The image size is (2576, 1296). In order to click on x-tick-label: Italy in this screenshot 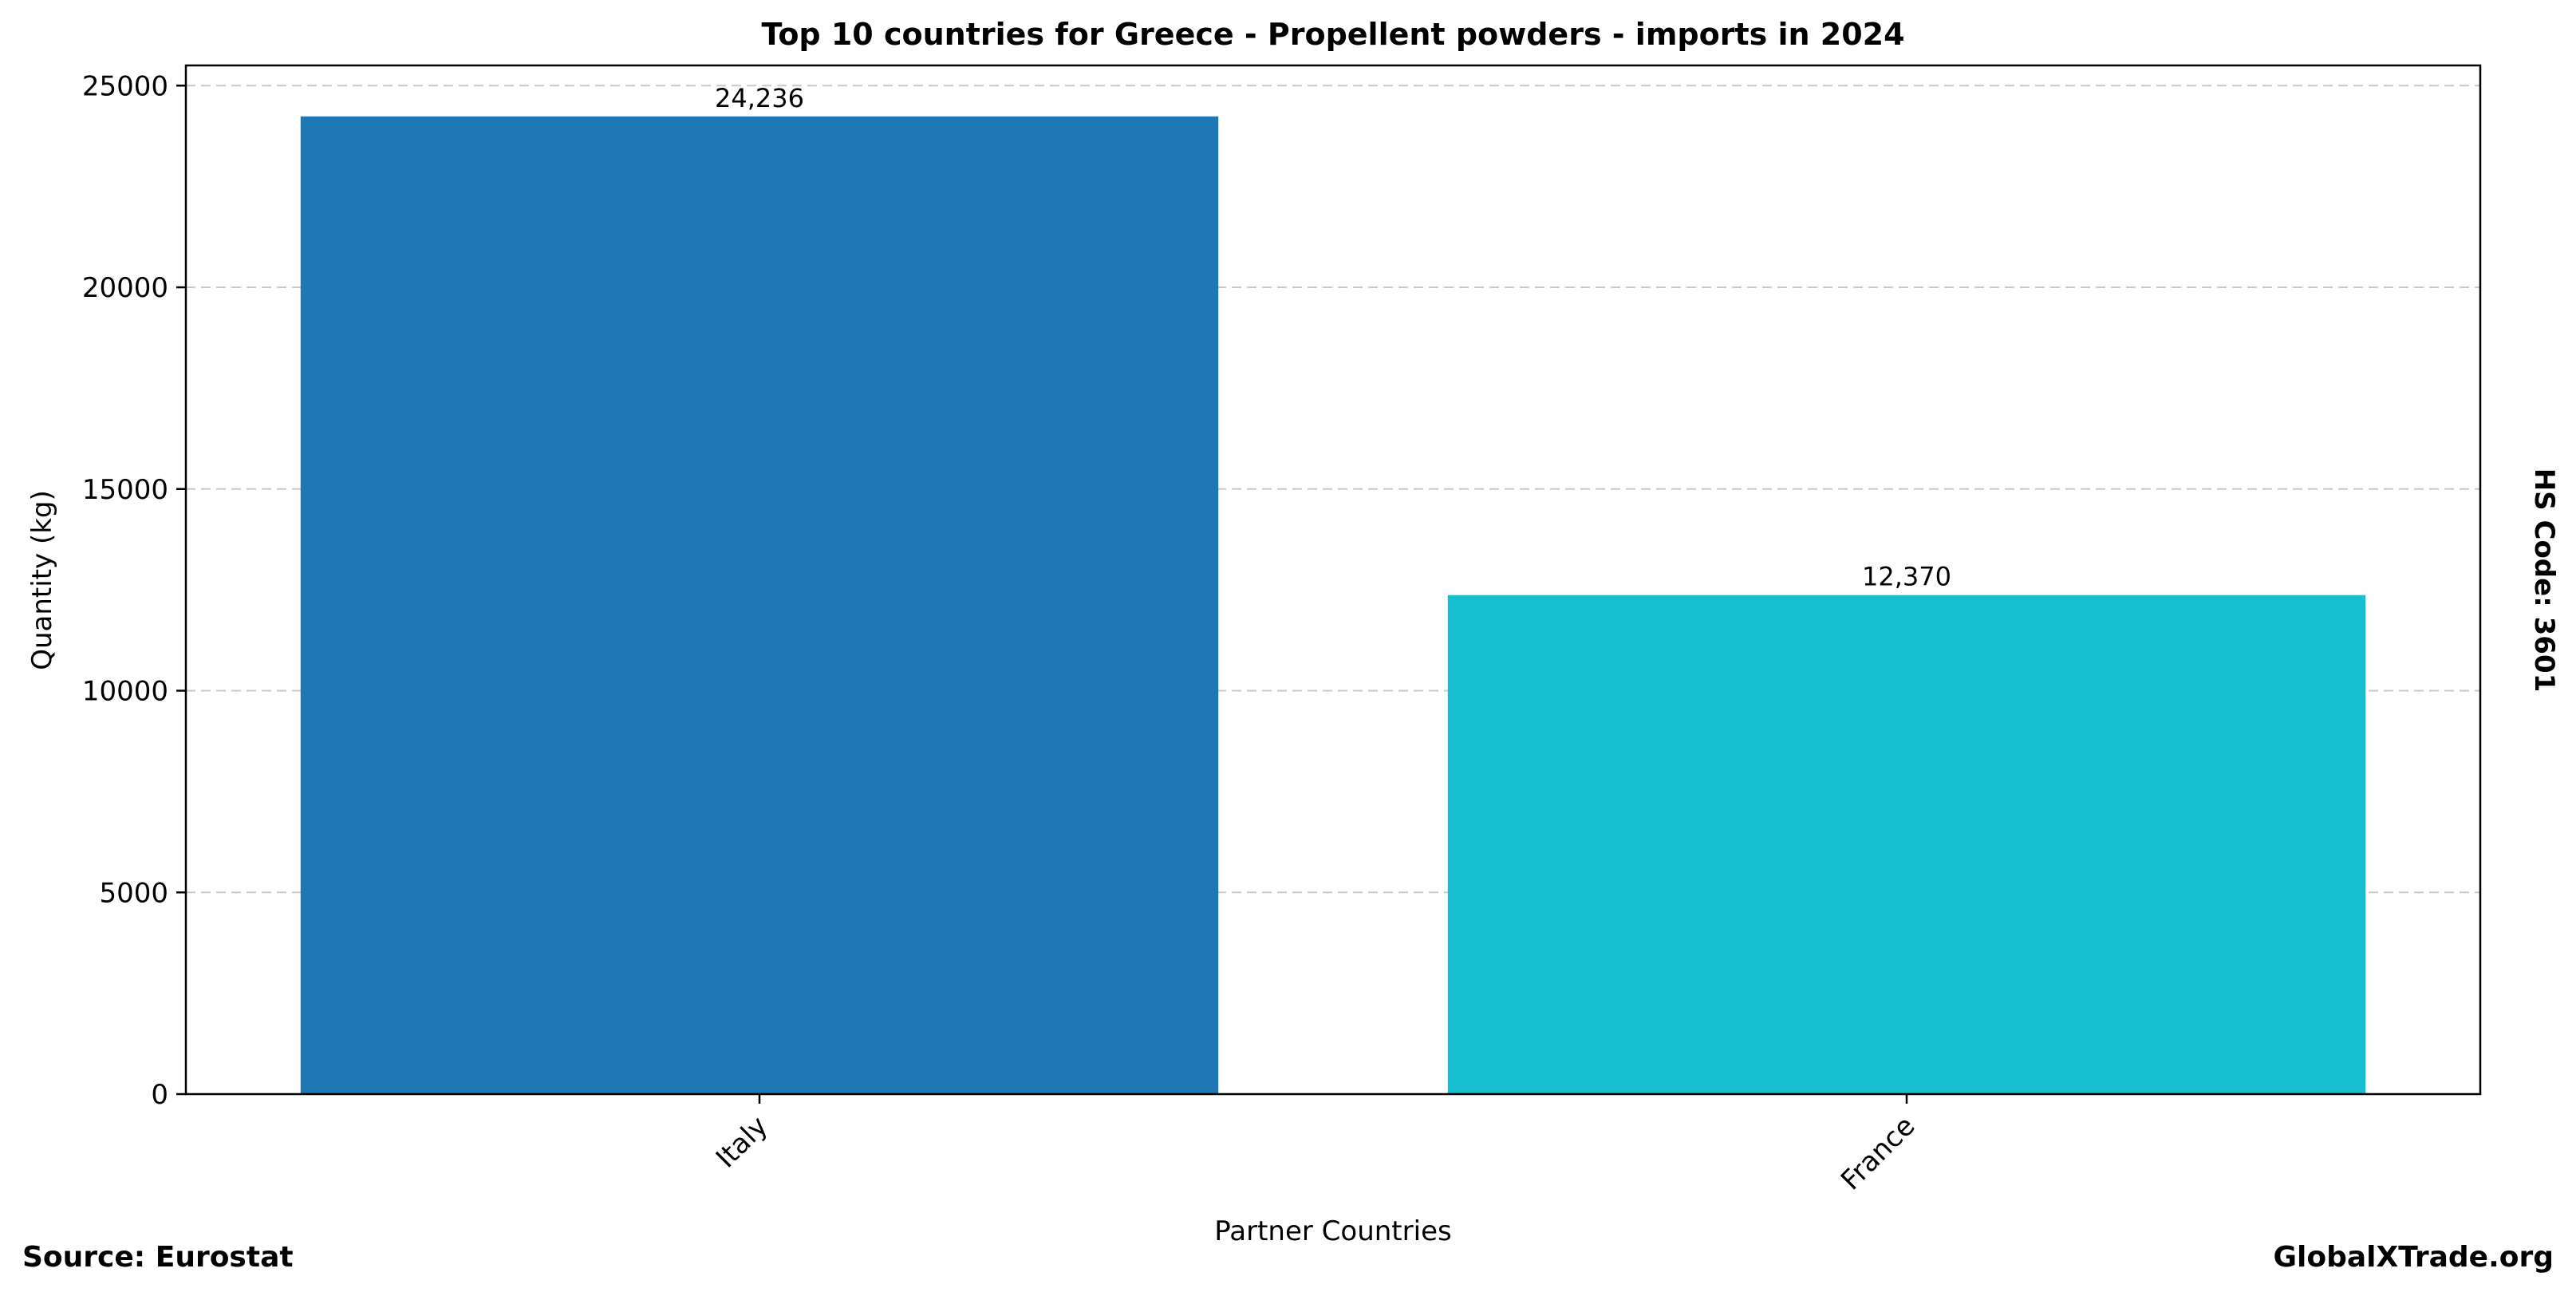, I will do `click(742, 1142)`.